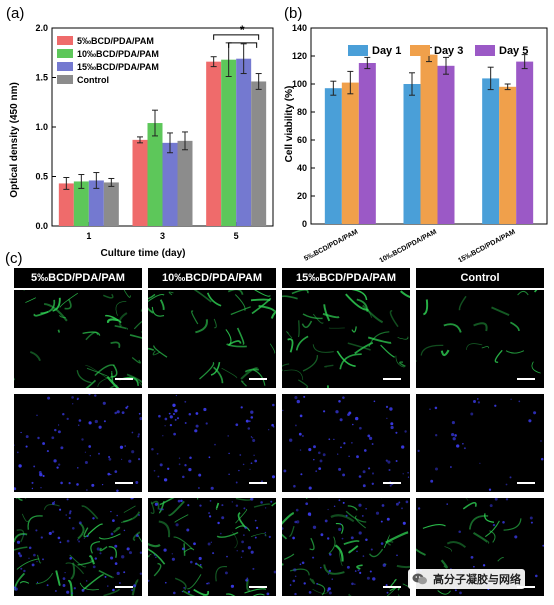 The height and width of the screenshot is (605, 554). What do you see at coordinates (41, 78) in the screenshot?
I see `y-tick-label: 1.5` at bounding box center [41, 78].